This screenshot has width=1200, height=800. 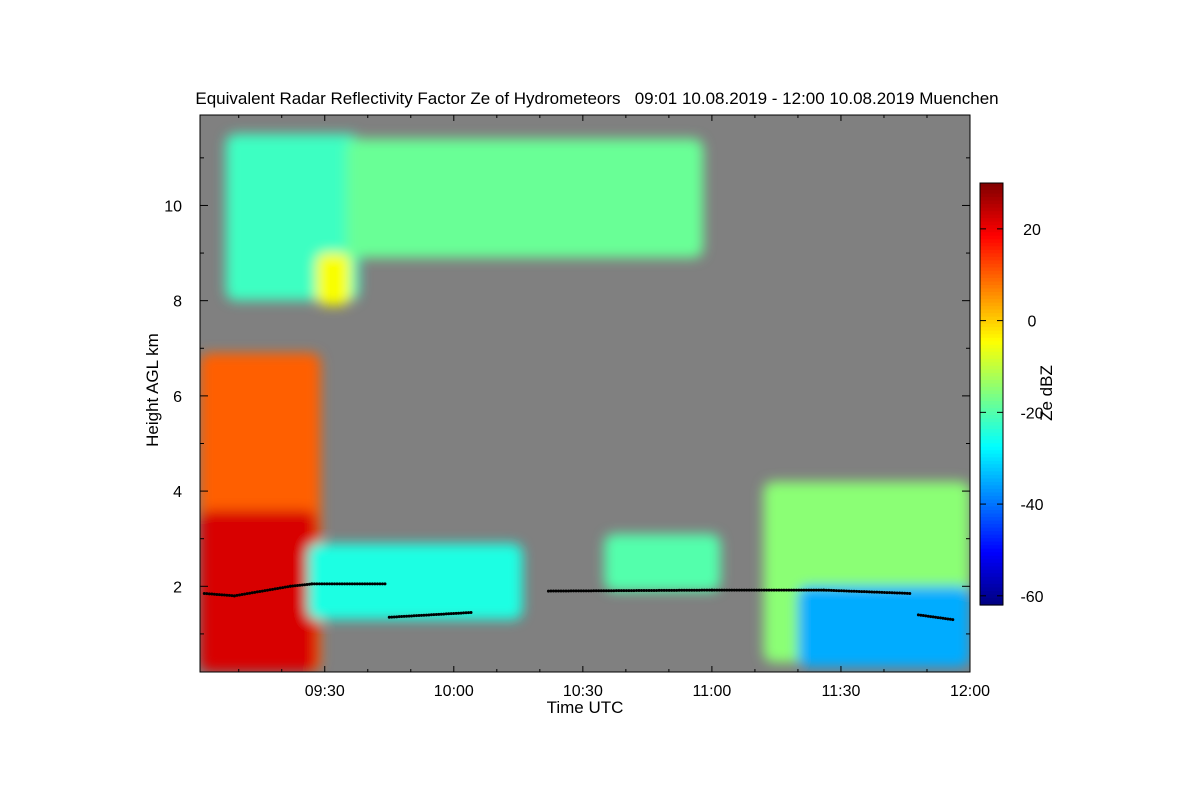 I want to click on x-tick-label: 10:00, so click(x=454, y=691).